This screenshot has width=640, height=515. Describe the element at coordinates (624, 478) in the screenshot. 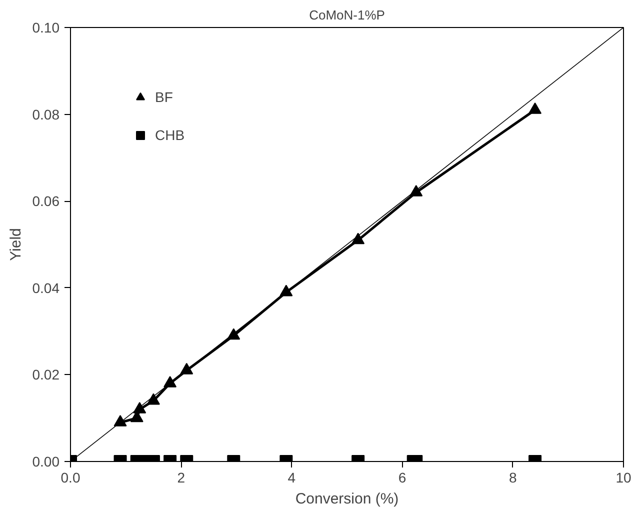

I see `x-tick-label: 10` at that location.